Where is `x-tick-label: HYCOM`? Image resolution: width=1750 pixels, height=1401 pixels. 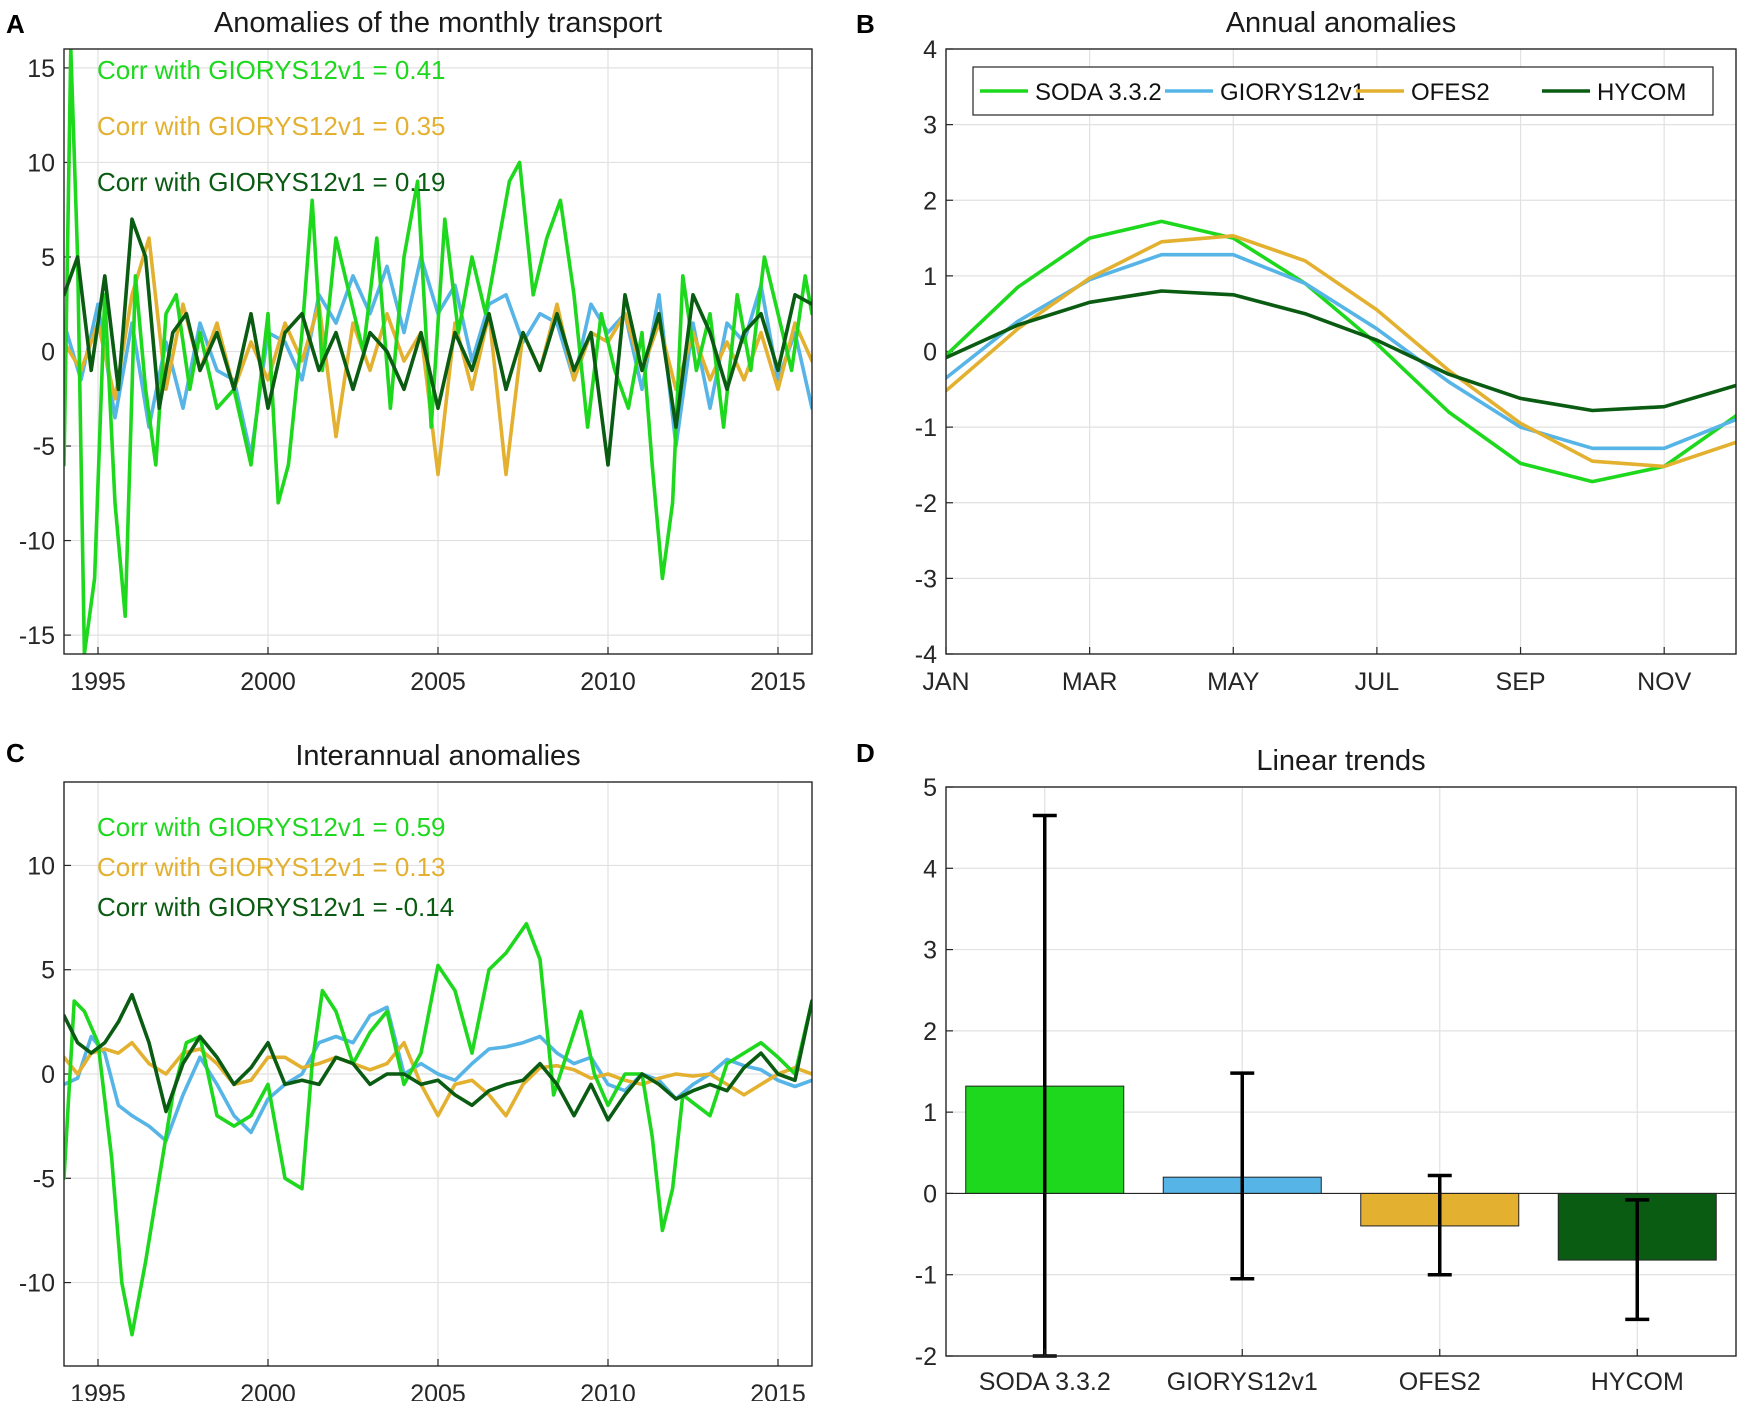 x-tick-label: HYCOM is located at coordinates (1637, 1382).